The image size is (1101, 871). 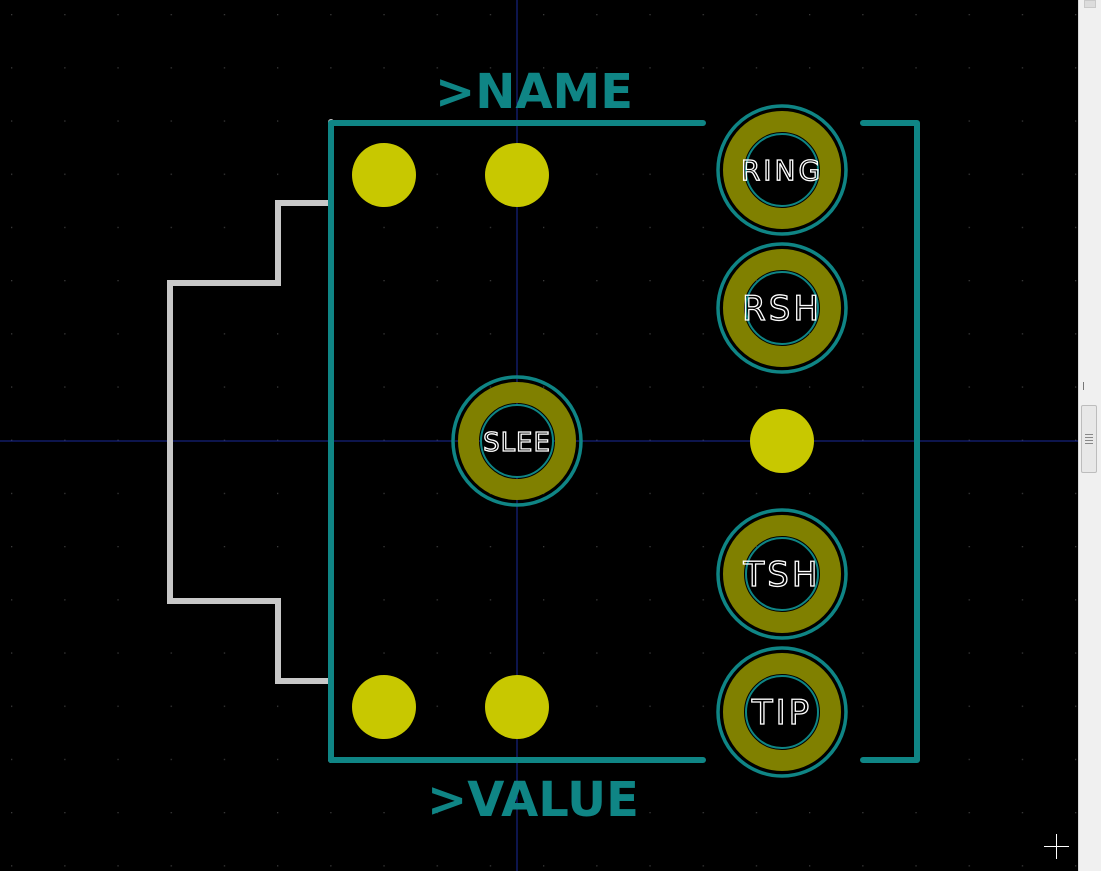 I want to click on scroll-up-arrow-icon, so click(x=1090, y=4).